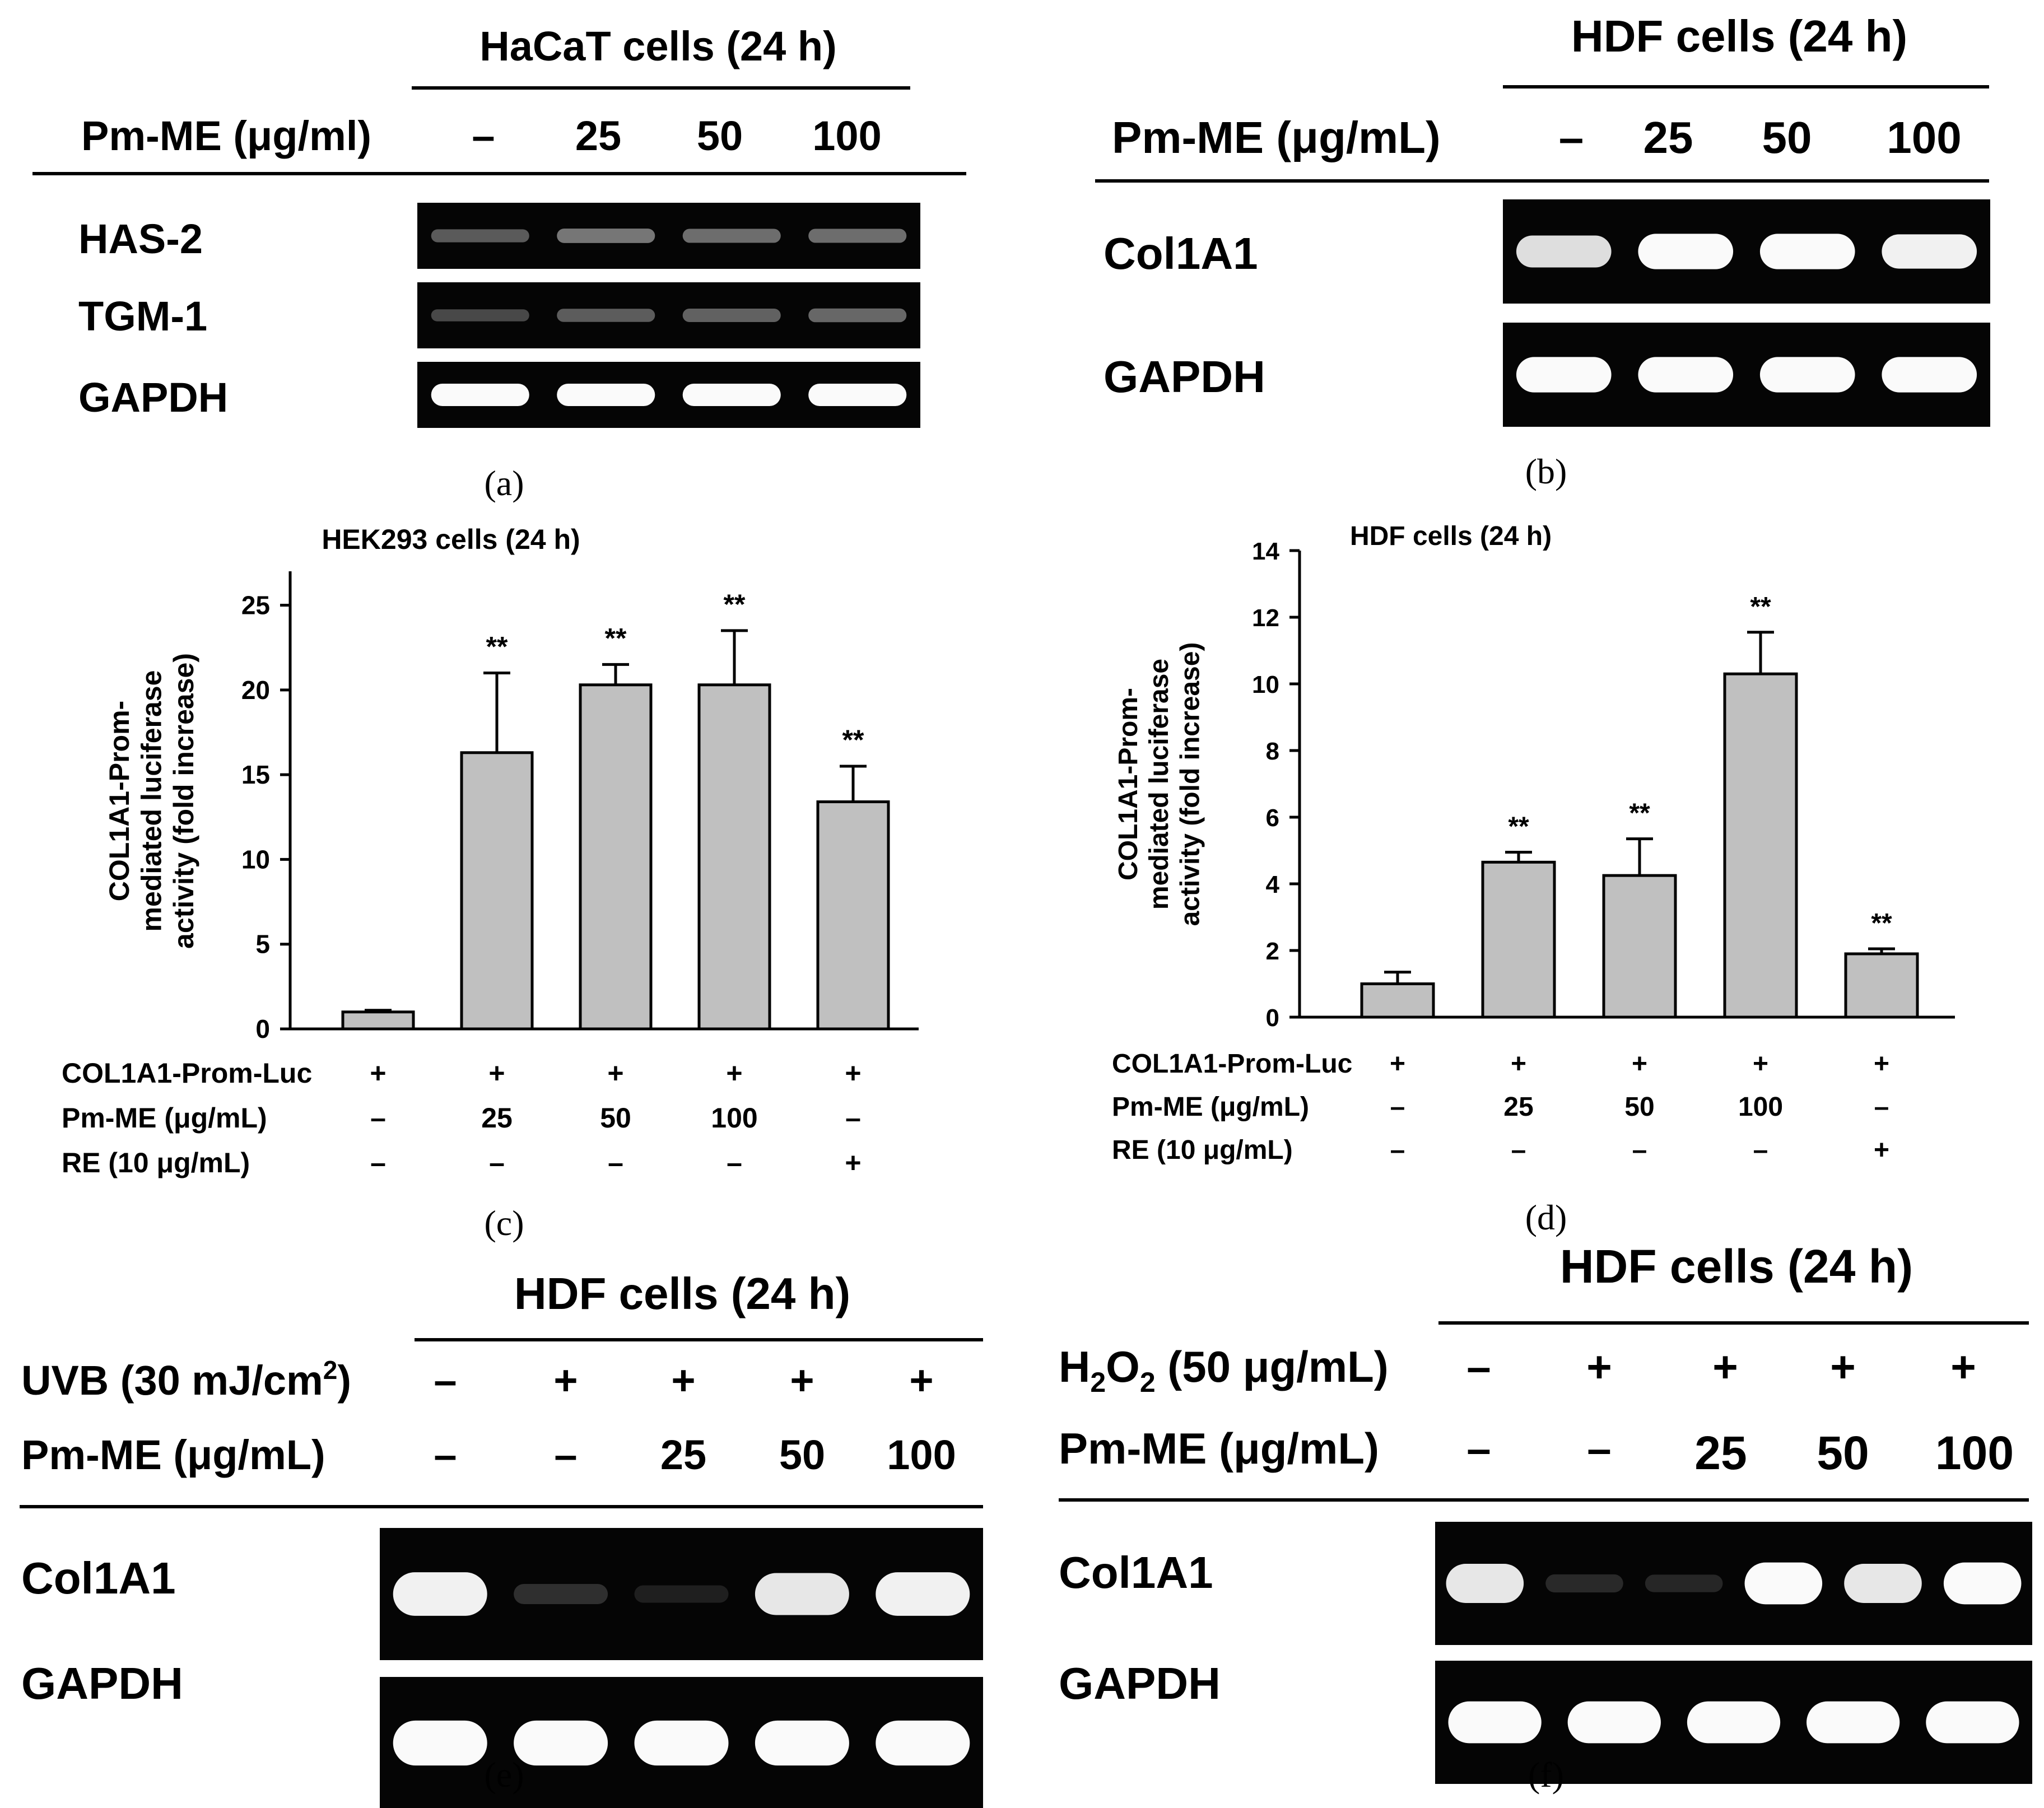 Image resolution: width=2044 pixels, height=1808 pixels. Describe the element at coordinates (1736, 1266) in the screenshot. I see `panel-f-title: HDF cells (24 h)` at that location.